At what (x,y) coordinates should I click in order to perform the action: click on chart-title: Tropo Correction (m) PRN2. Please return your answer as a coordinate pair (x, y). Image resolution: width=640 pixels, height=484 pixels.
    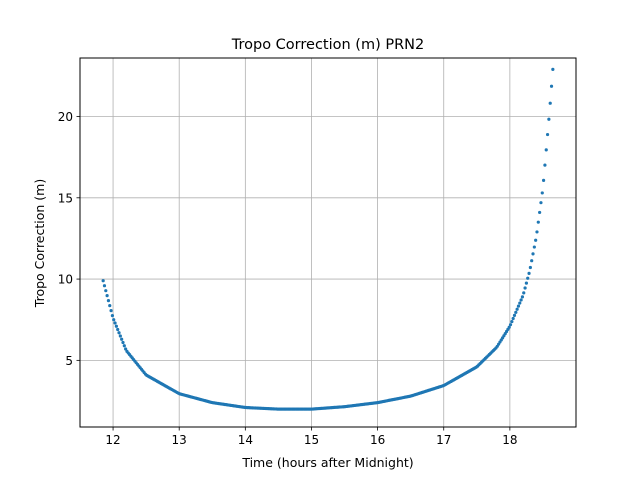
    Looking at the image, I should click on (328, 45).